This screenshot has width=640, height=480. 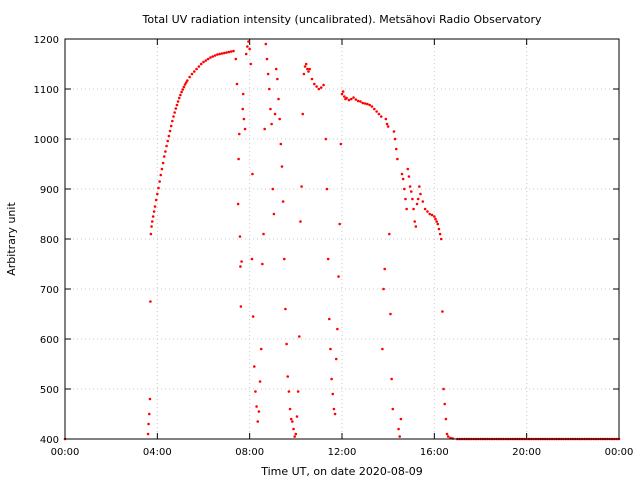 I want to click on y-tick-label: 700, so click(x=49, y=290).